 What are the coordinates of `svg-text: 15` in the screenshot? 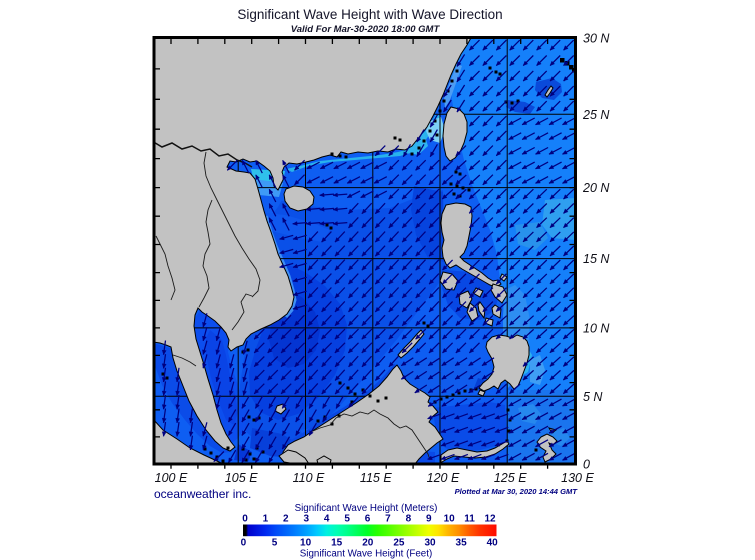 It's located at (337, 543).